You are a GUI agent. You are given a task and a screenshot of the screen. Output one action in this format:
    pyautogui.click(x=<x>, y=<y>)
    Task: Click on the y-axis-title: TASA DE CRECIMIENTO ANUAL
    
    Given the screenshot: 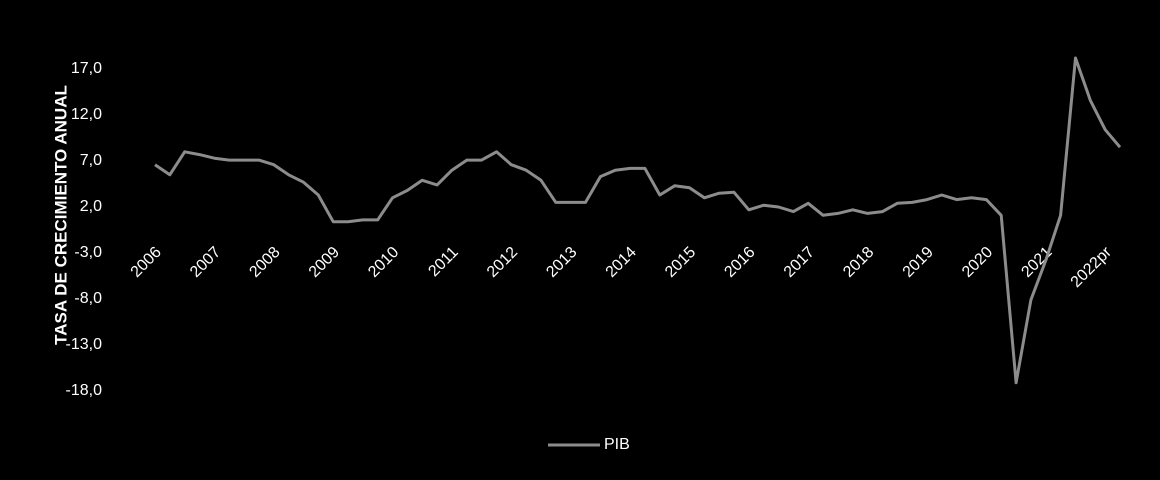 What is the action you would take?
    pyautogui.click(x=60, y=215)
    